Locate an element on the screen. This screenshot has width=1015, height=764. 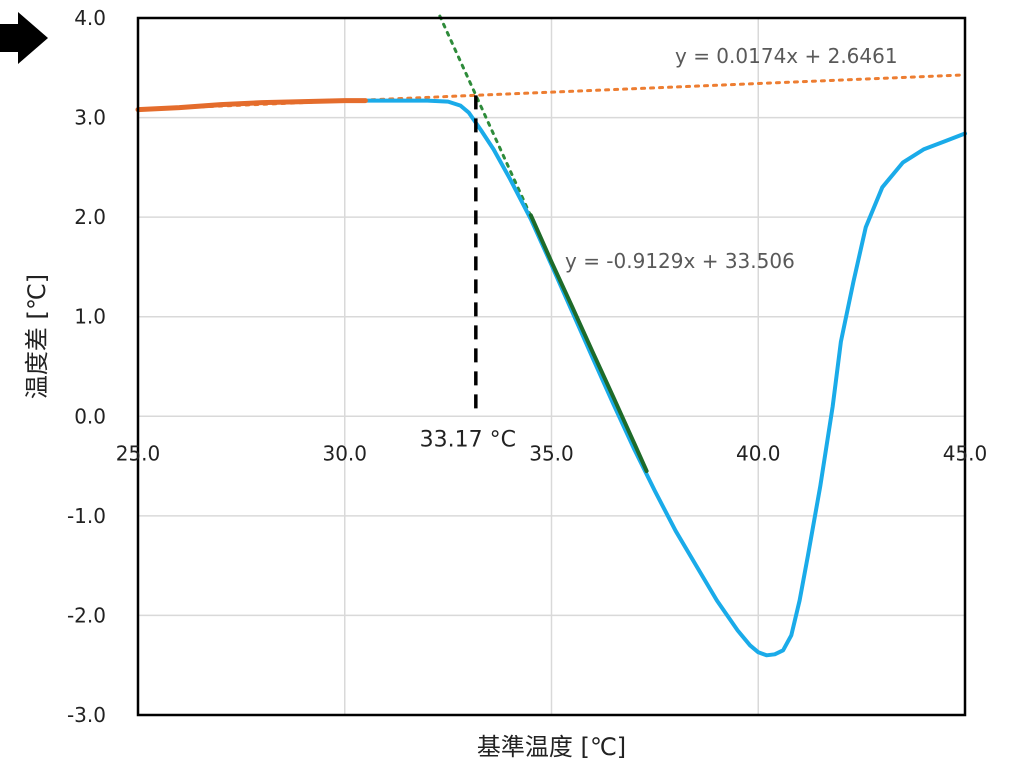
x-tick-label: 25.0 is located at coordinates (138, 453).